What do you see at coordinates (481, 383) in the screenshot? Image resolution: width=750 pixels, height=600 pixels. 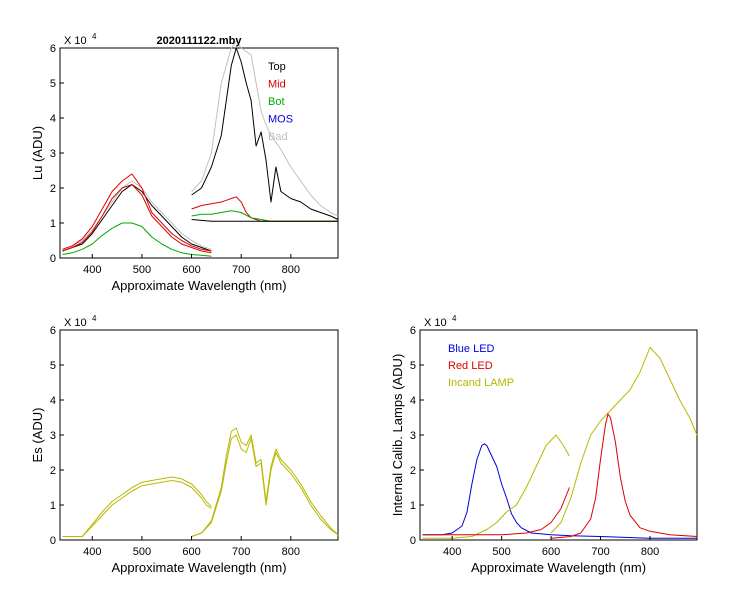 I see `legend-entry-incand-lamp: Incand LAMP` at bounding box center [481, 383].